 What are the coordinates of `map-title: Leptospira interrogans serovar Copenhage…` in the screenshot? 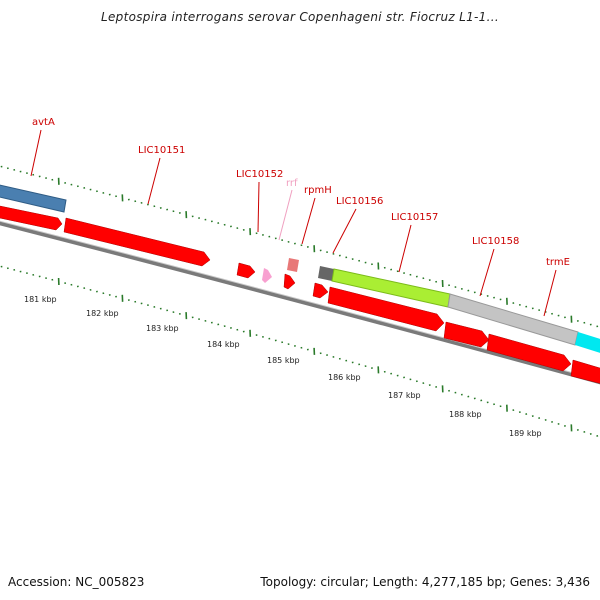 It's located at (300, 17).